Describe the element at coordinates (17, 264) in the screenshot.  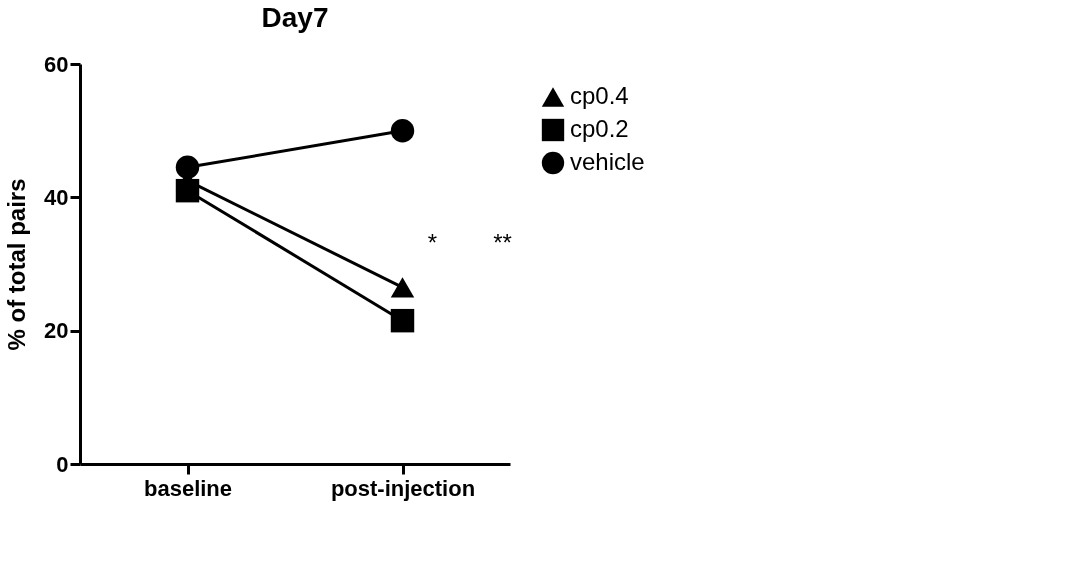
I see `y-axis-title: % of total pairs` at that location.